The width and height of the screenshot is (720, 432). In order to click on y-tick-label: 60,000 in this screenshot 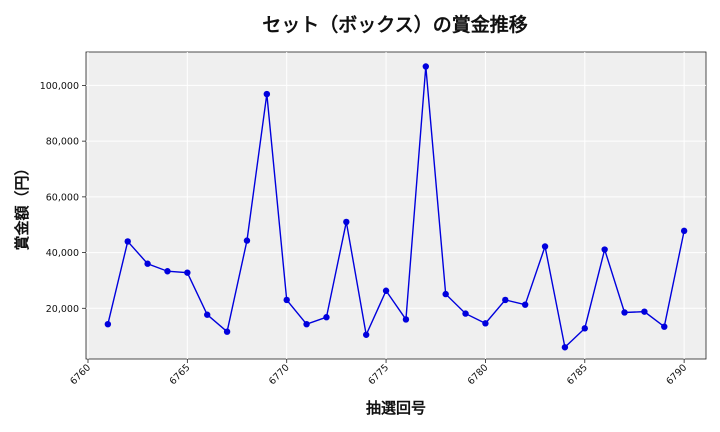, I will do `click(62, 197)`.